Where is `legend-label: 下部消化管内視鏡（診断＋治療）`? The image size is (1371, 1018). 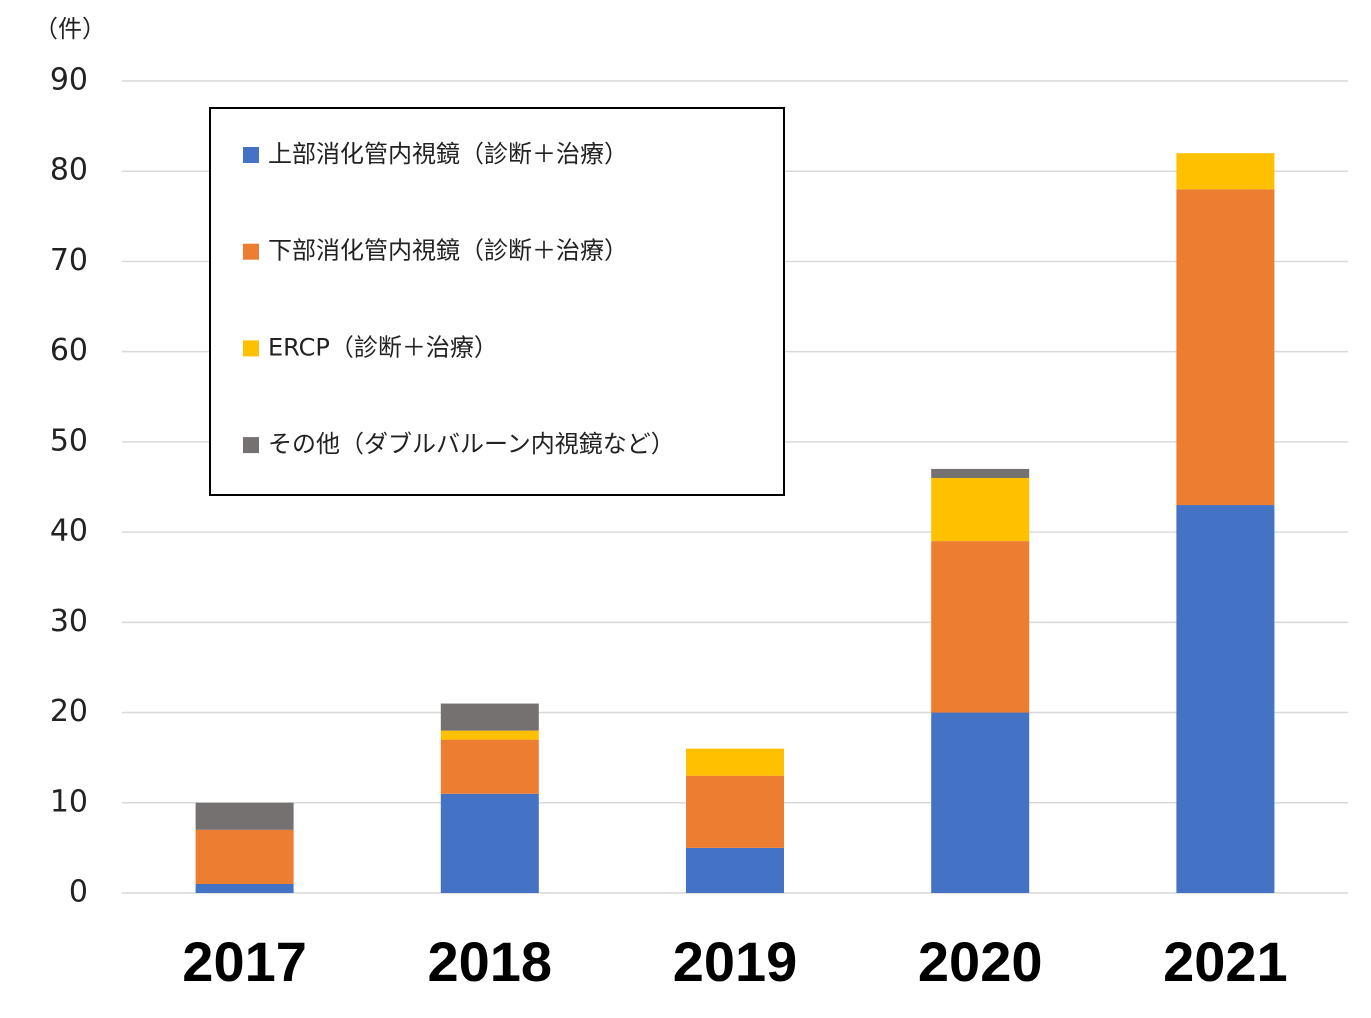
legend-label: 下部消化管内視鏡（診断＋治療） is located at coordinates (448, 251).